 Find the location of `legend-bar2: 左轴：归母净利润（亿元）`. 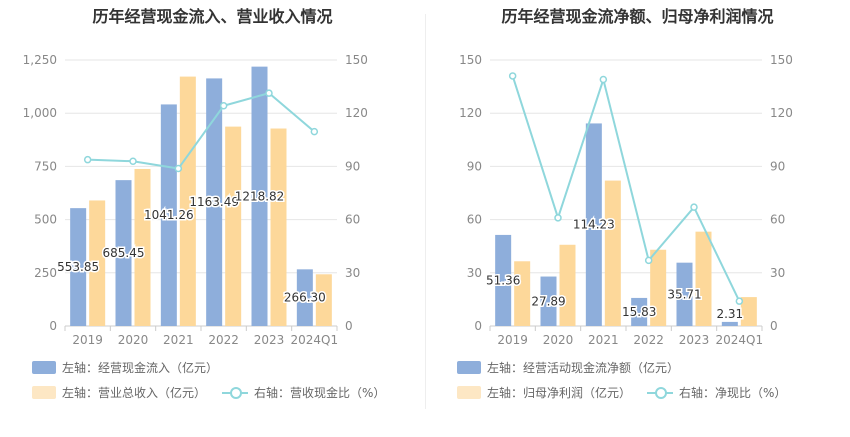

legend-bar2: 左轴：归母净利润（亿元） is located at coordinates (544, 392).